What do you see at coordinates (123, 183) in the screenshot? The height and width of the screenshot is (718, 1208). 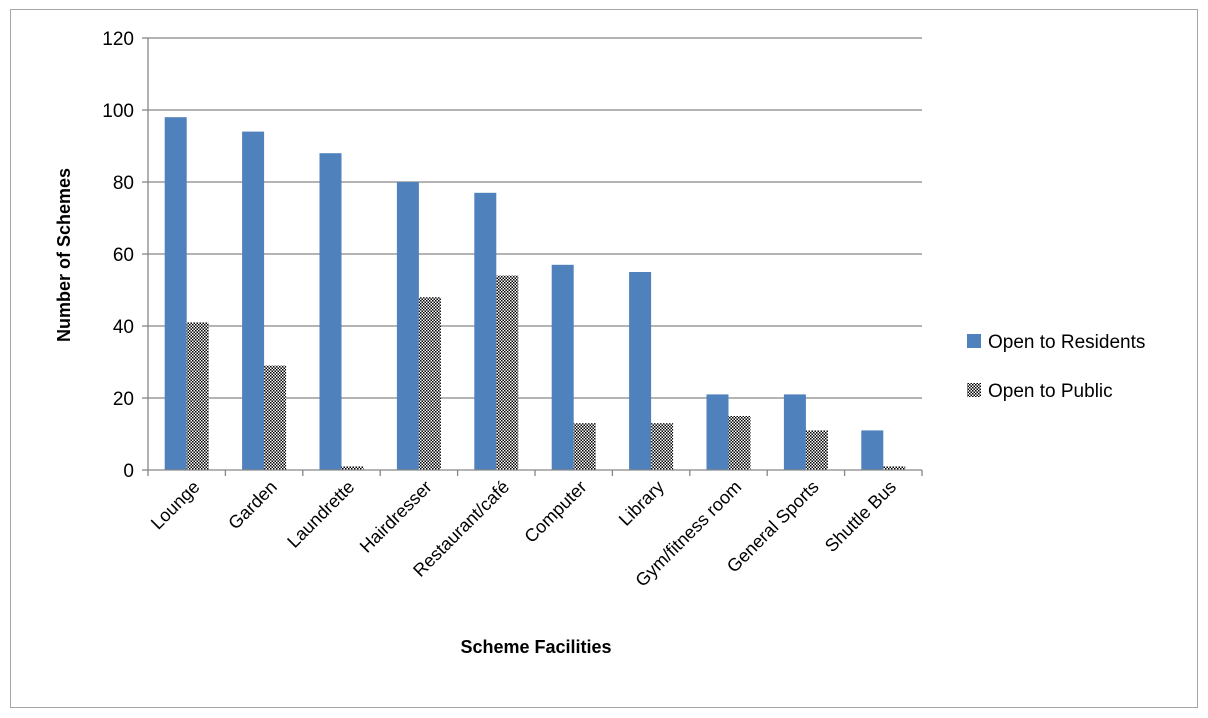 I see `y-tick-label: 80` at bounding box center [123, 183].